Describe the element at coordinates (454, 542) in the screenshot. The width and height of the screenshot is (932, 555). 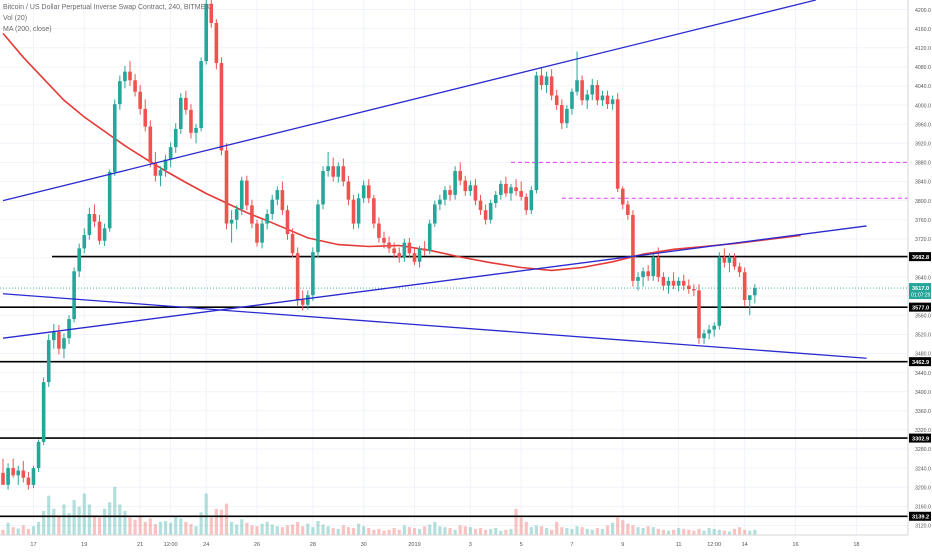
I see `time-axis: 17 19 21 12:00 24 26 28 30 2019 3 5 7 9 11 12:00 14 16 18` at that location.